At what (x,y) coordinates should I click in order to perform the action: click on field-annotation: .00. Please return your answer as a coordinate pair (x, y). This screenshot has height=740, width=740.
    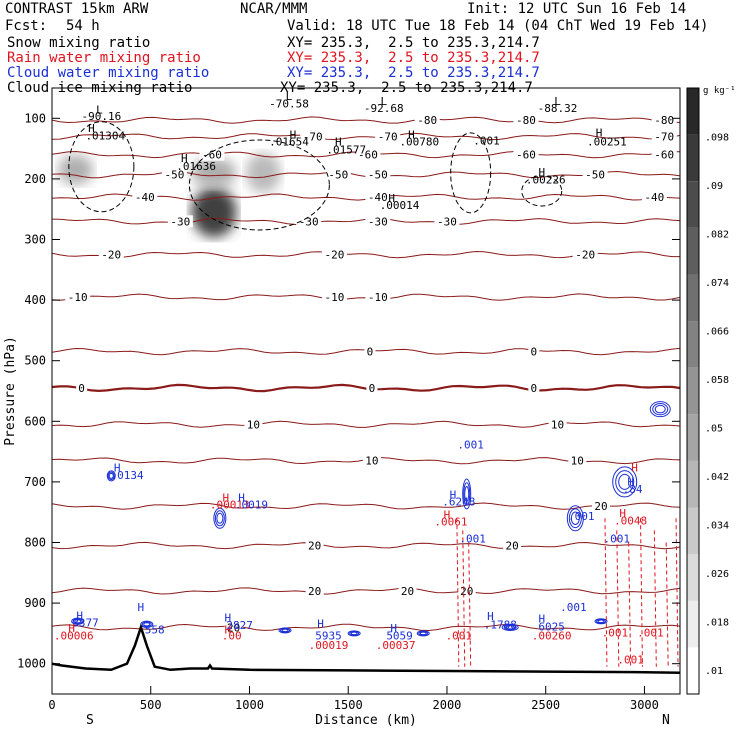
    Looking at the image, I should click on (232, 635).